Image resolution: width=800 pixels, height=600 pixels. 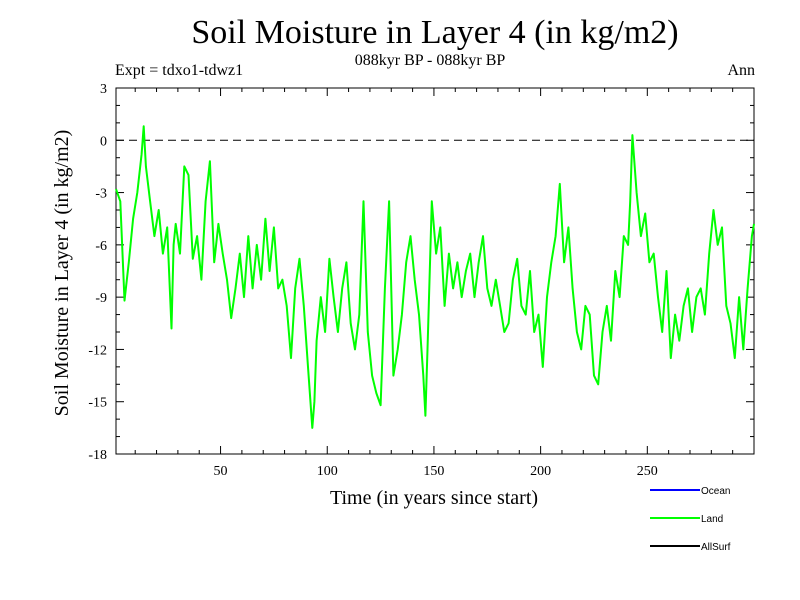 What do you see at coordinates (62, 273) in the screenshot?
I see `y-axis-label: Soil Moisture in Layer 4 (in kg/m2)` at bounding box center [62, 273].